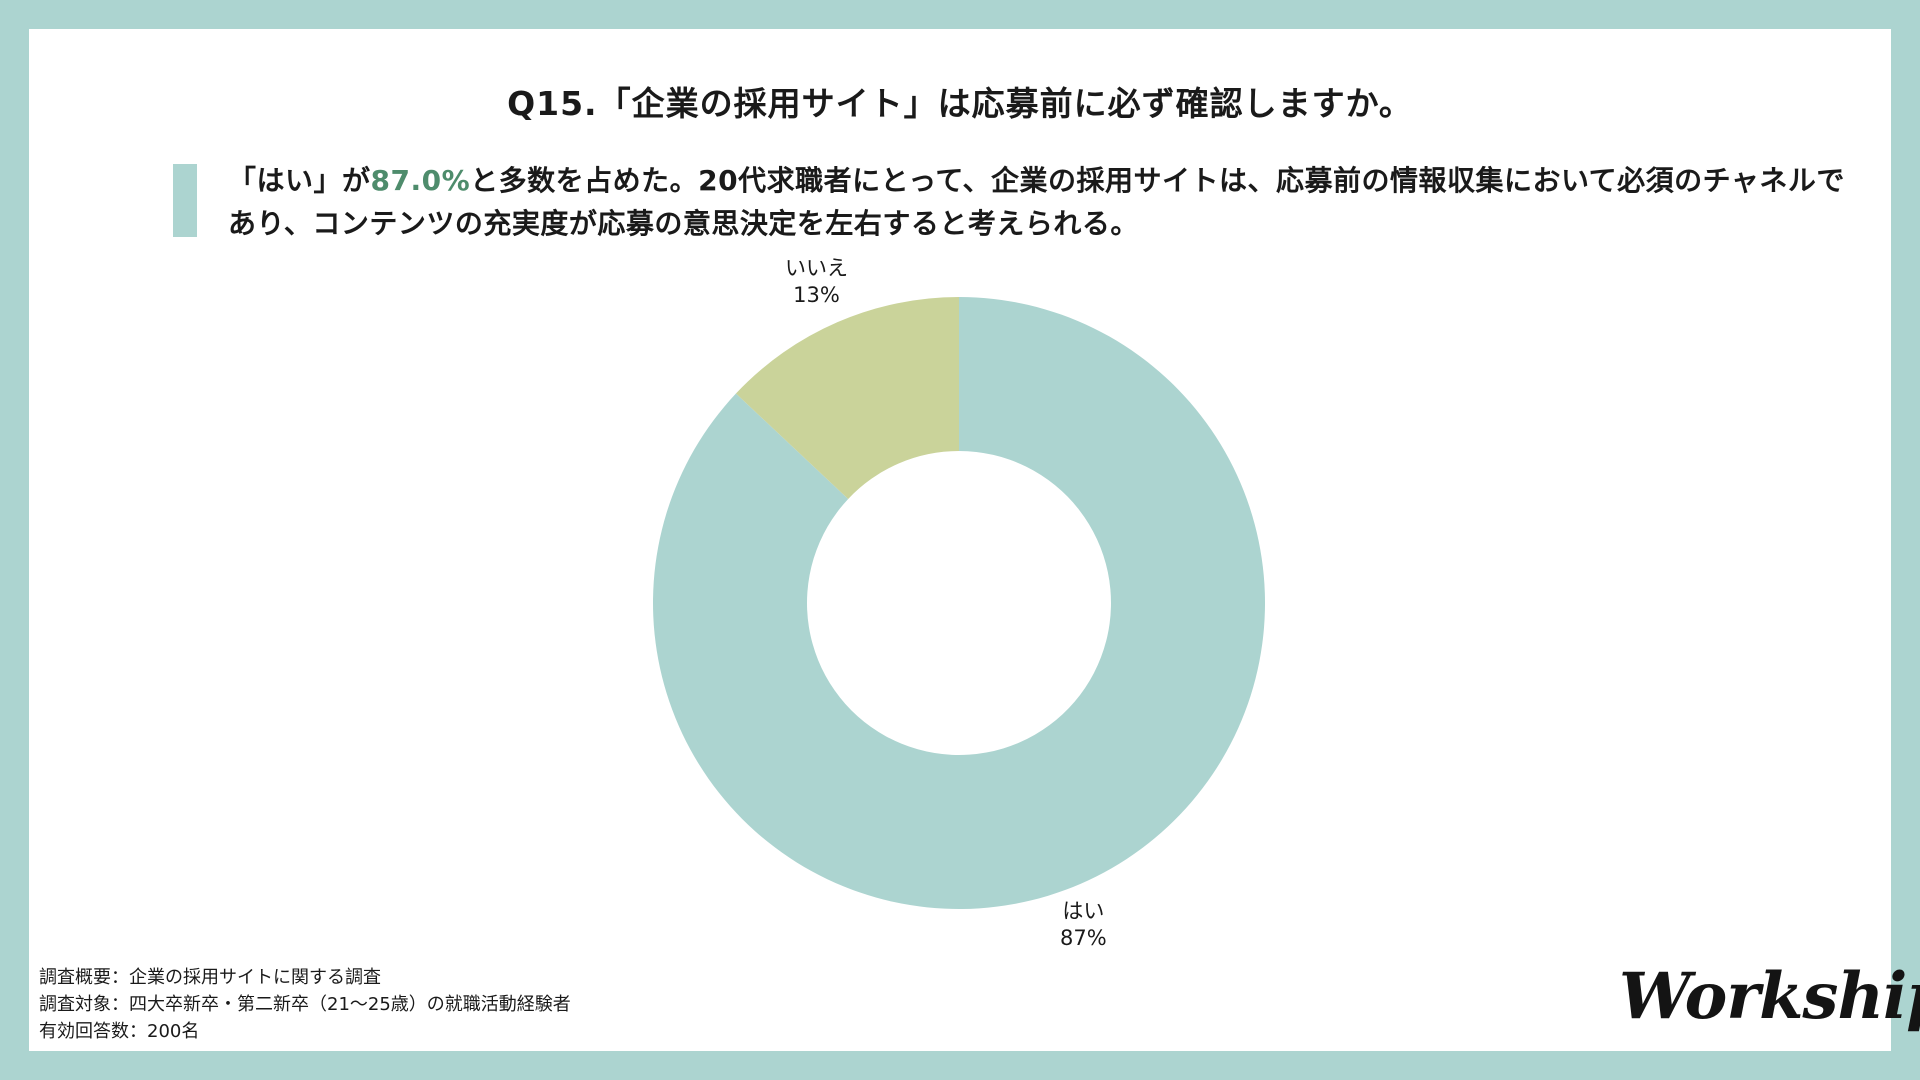  Describe the element at coordinates (185, 200) in the screenshot. I see `lead-accent-bar` at that location.